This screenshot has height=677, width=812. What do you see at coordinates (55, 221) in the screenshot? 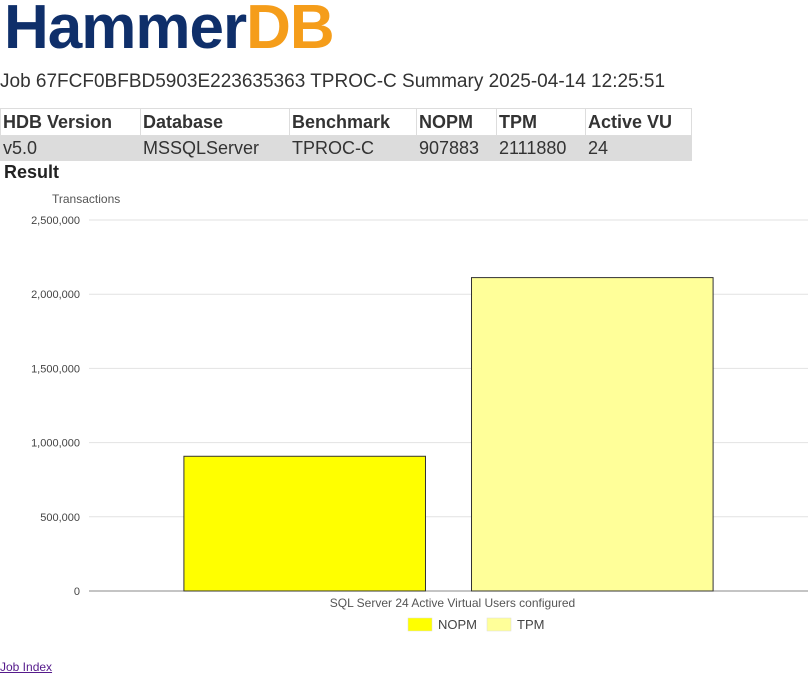
I see `y-tick-label: 2,500,000` at bounding box center [55, 221].